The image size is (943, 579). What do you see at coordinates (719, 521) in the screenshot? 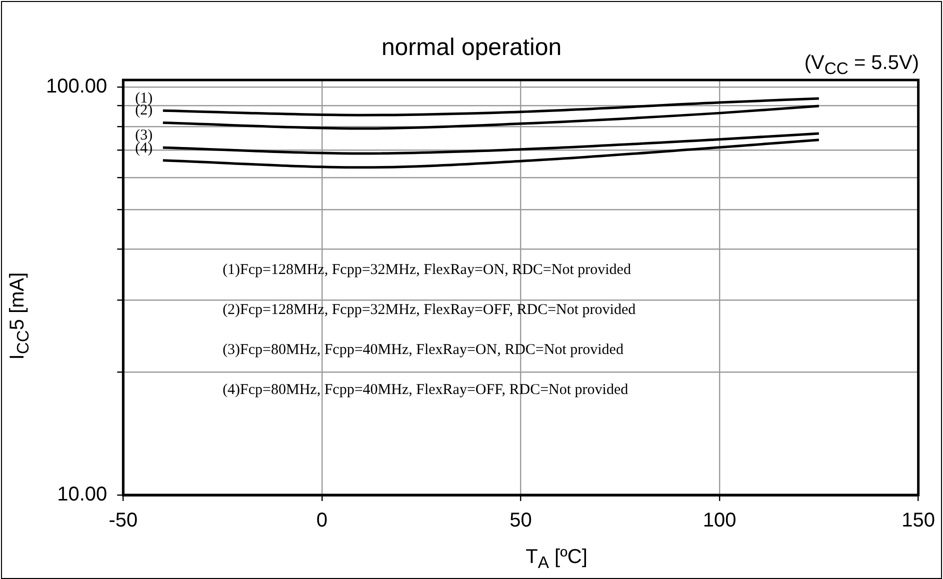
I see `x-tick-label: 100` at bounding box center [719, 521].